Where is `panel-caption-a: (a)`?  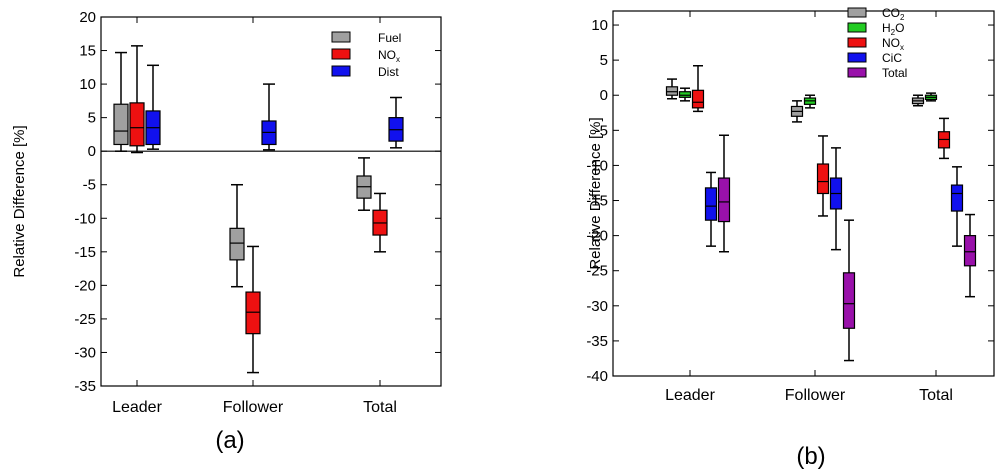
panel-caption-a: (a) is located at coordinates (229, 440).